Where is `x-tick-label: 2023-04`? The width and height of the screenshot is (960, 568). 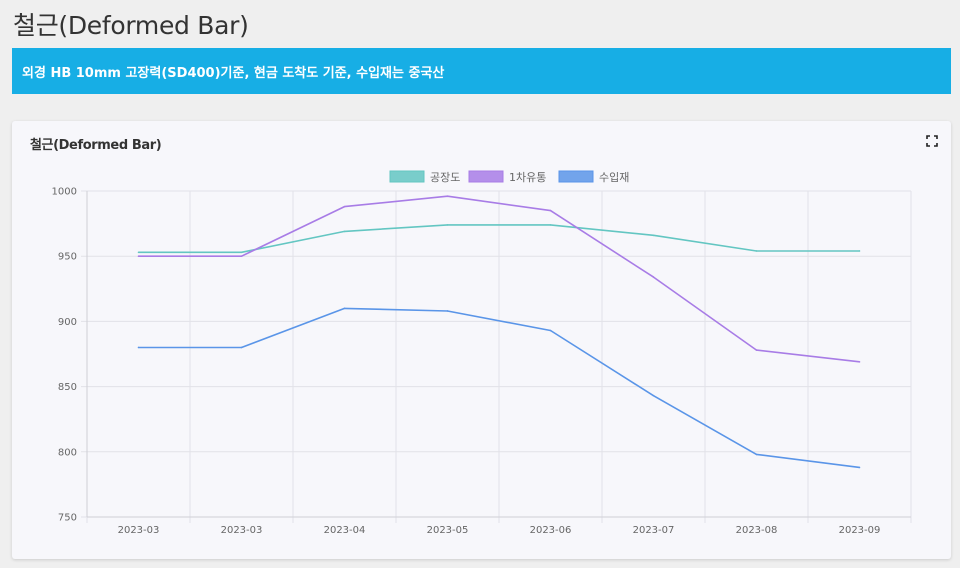 x-tick-label: 2023-04 is located at coordinates (345, 530).